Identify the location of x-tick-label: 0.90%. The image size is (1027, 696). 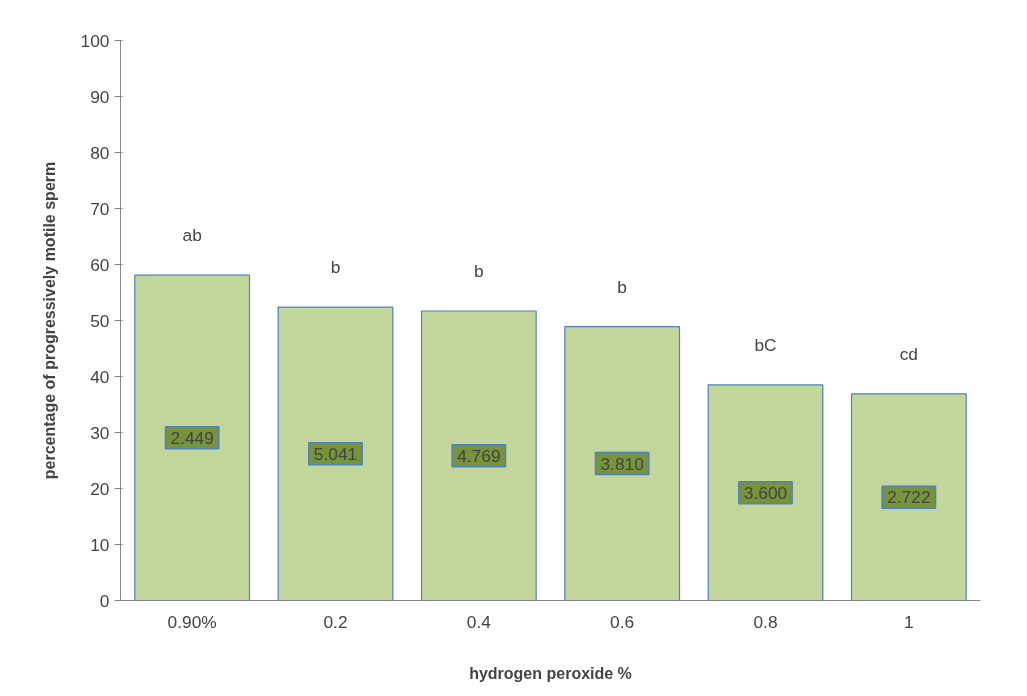
(192, 621).